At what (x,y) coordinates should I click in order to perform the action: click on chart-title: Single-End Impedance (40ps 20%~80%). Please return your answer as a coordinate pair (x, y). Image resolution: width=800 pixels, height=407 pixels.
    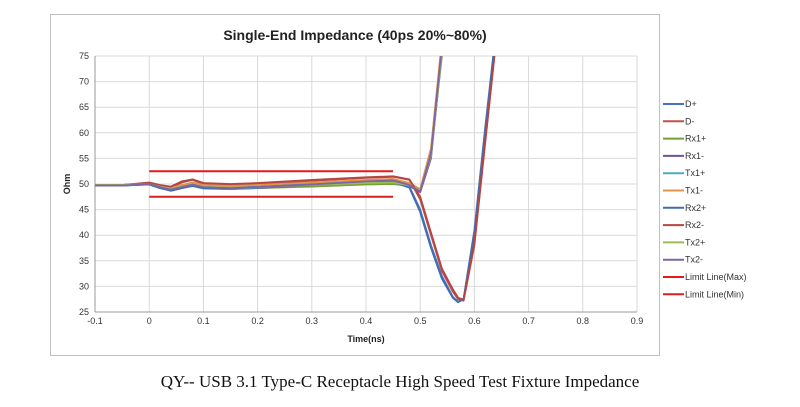
    Looking at the image, I should click on (354, 35).